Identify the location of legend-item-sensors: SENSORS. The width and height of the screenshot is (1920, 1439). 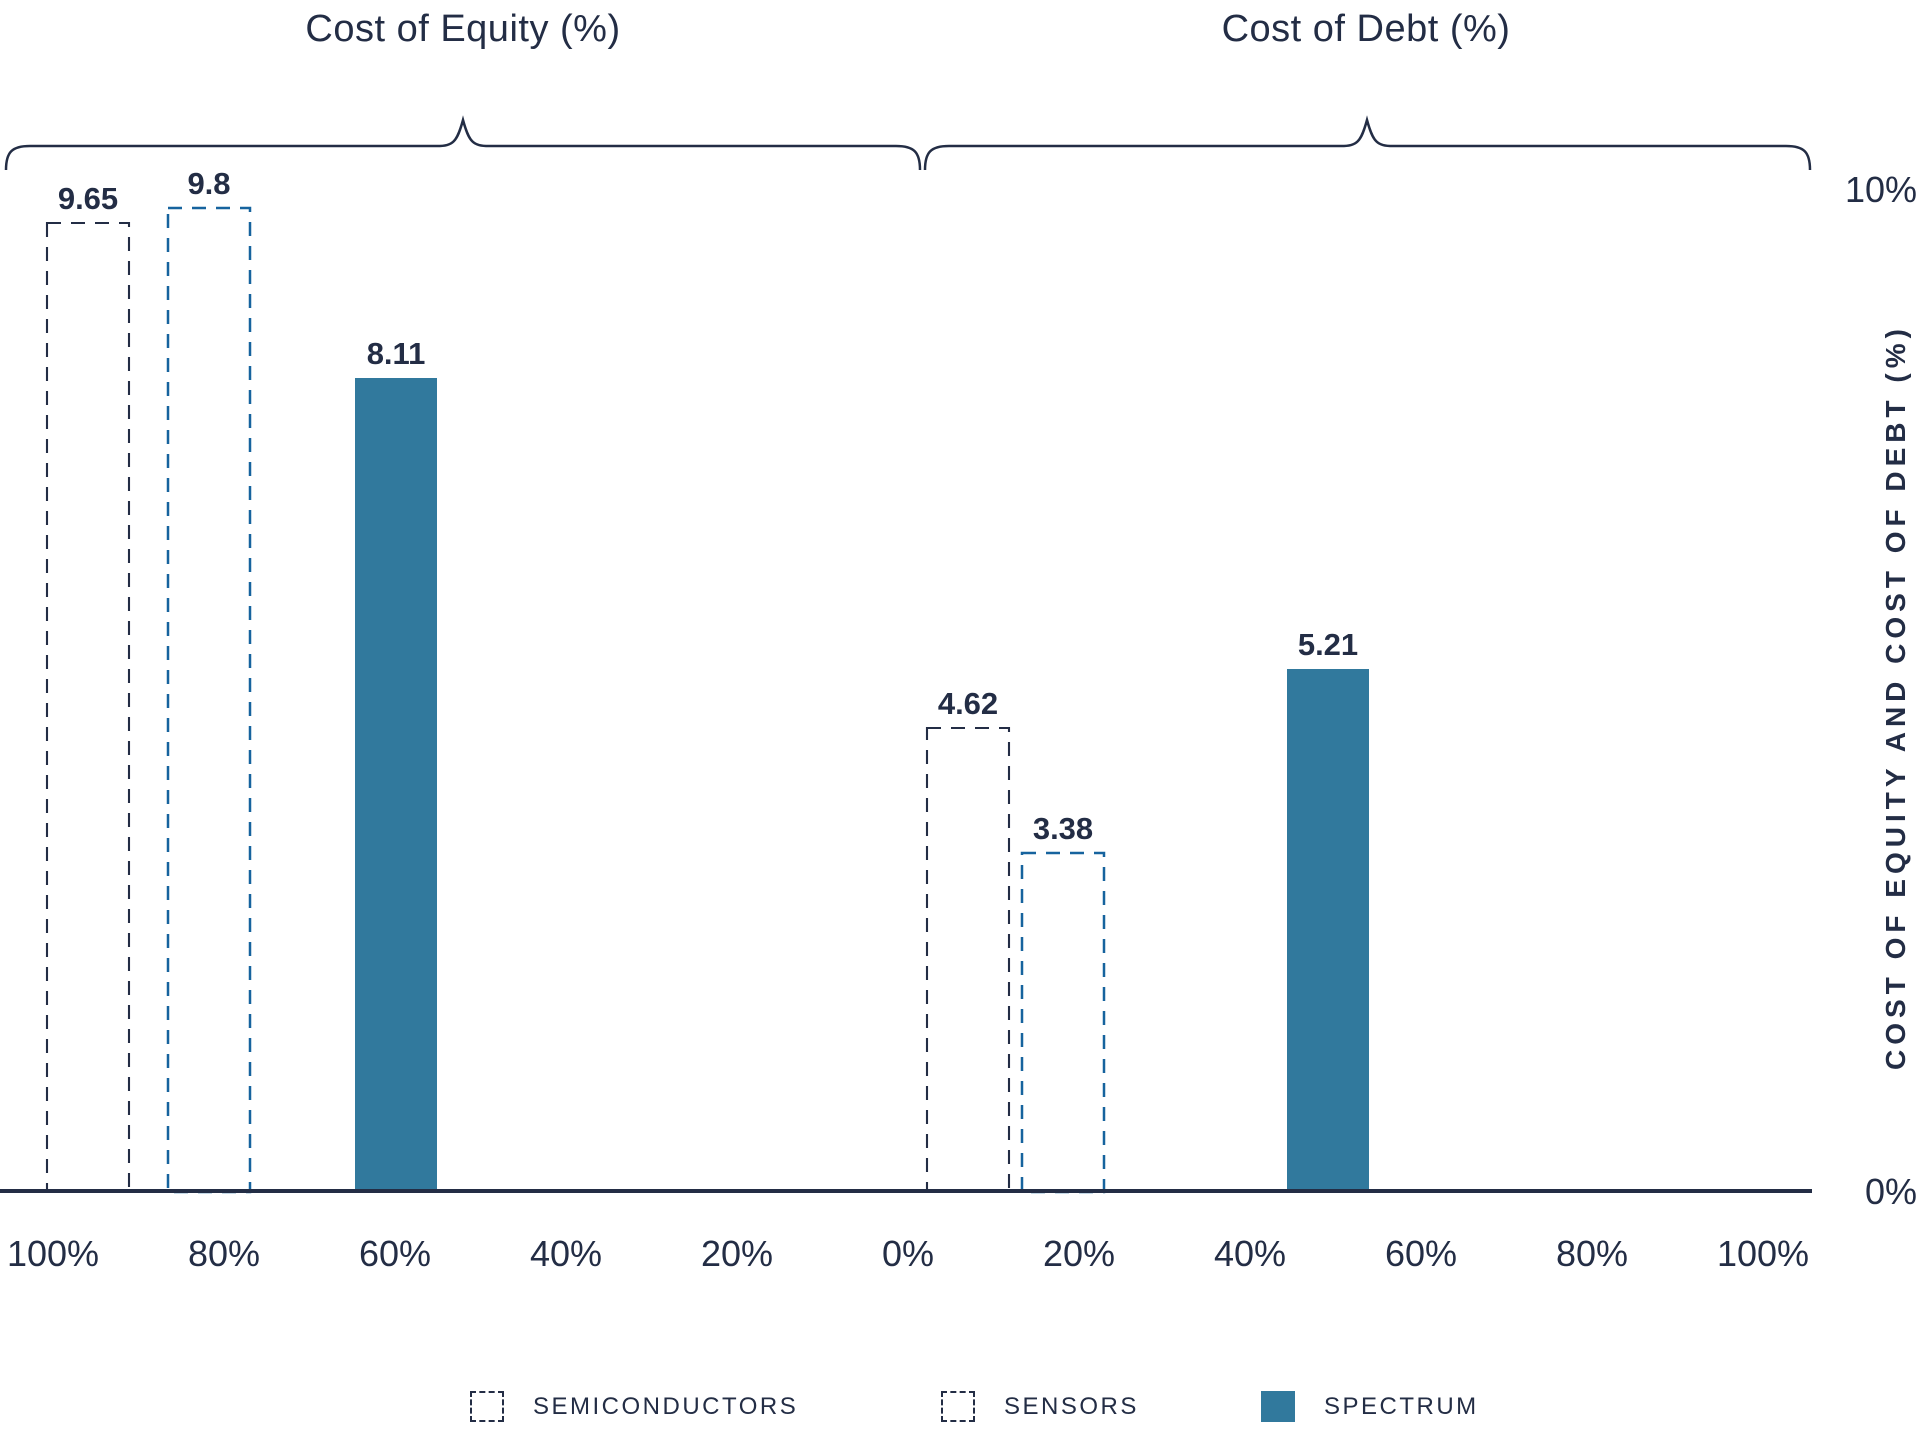
(1040, 1406).